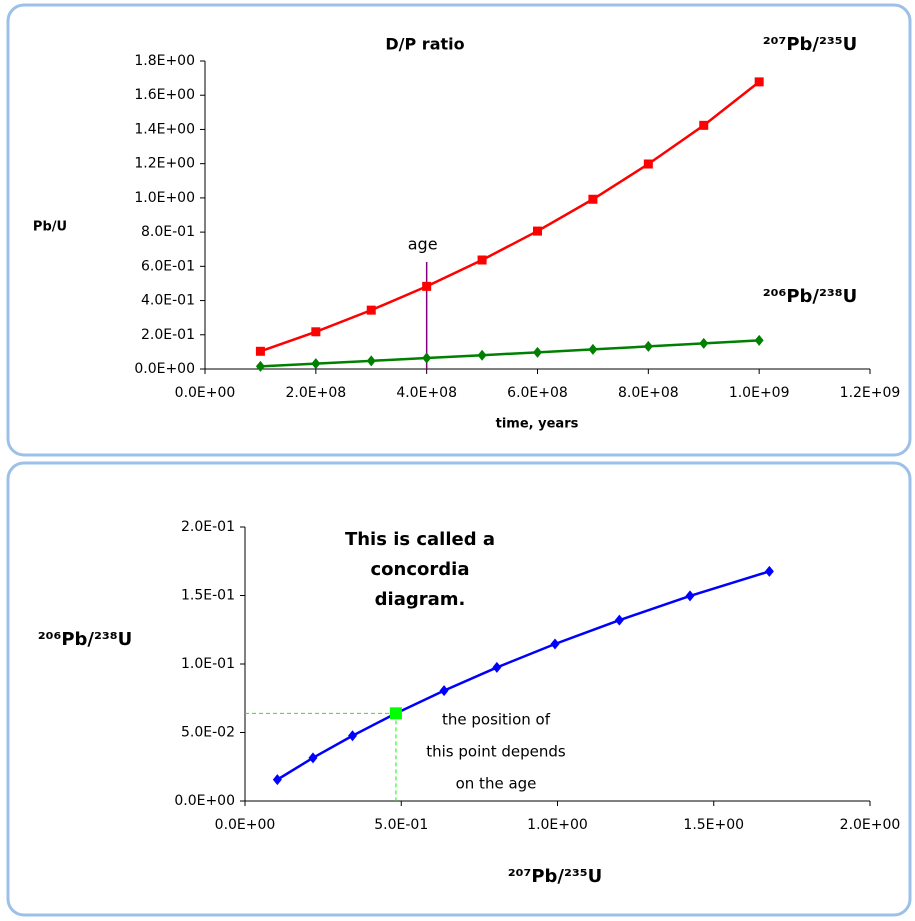 The height and width of the screenshot is (921, 915). I want to click on y-tick-label: 1.6E+00, so click(164, 95).